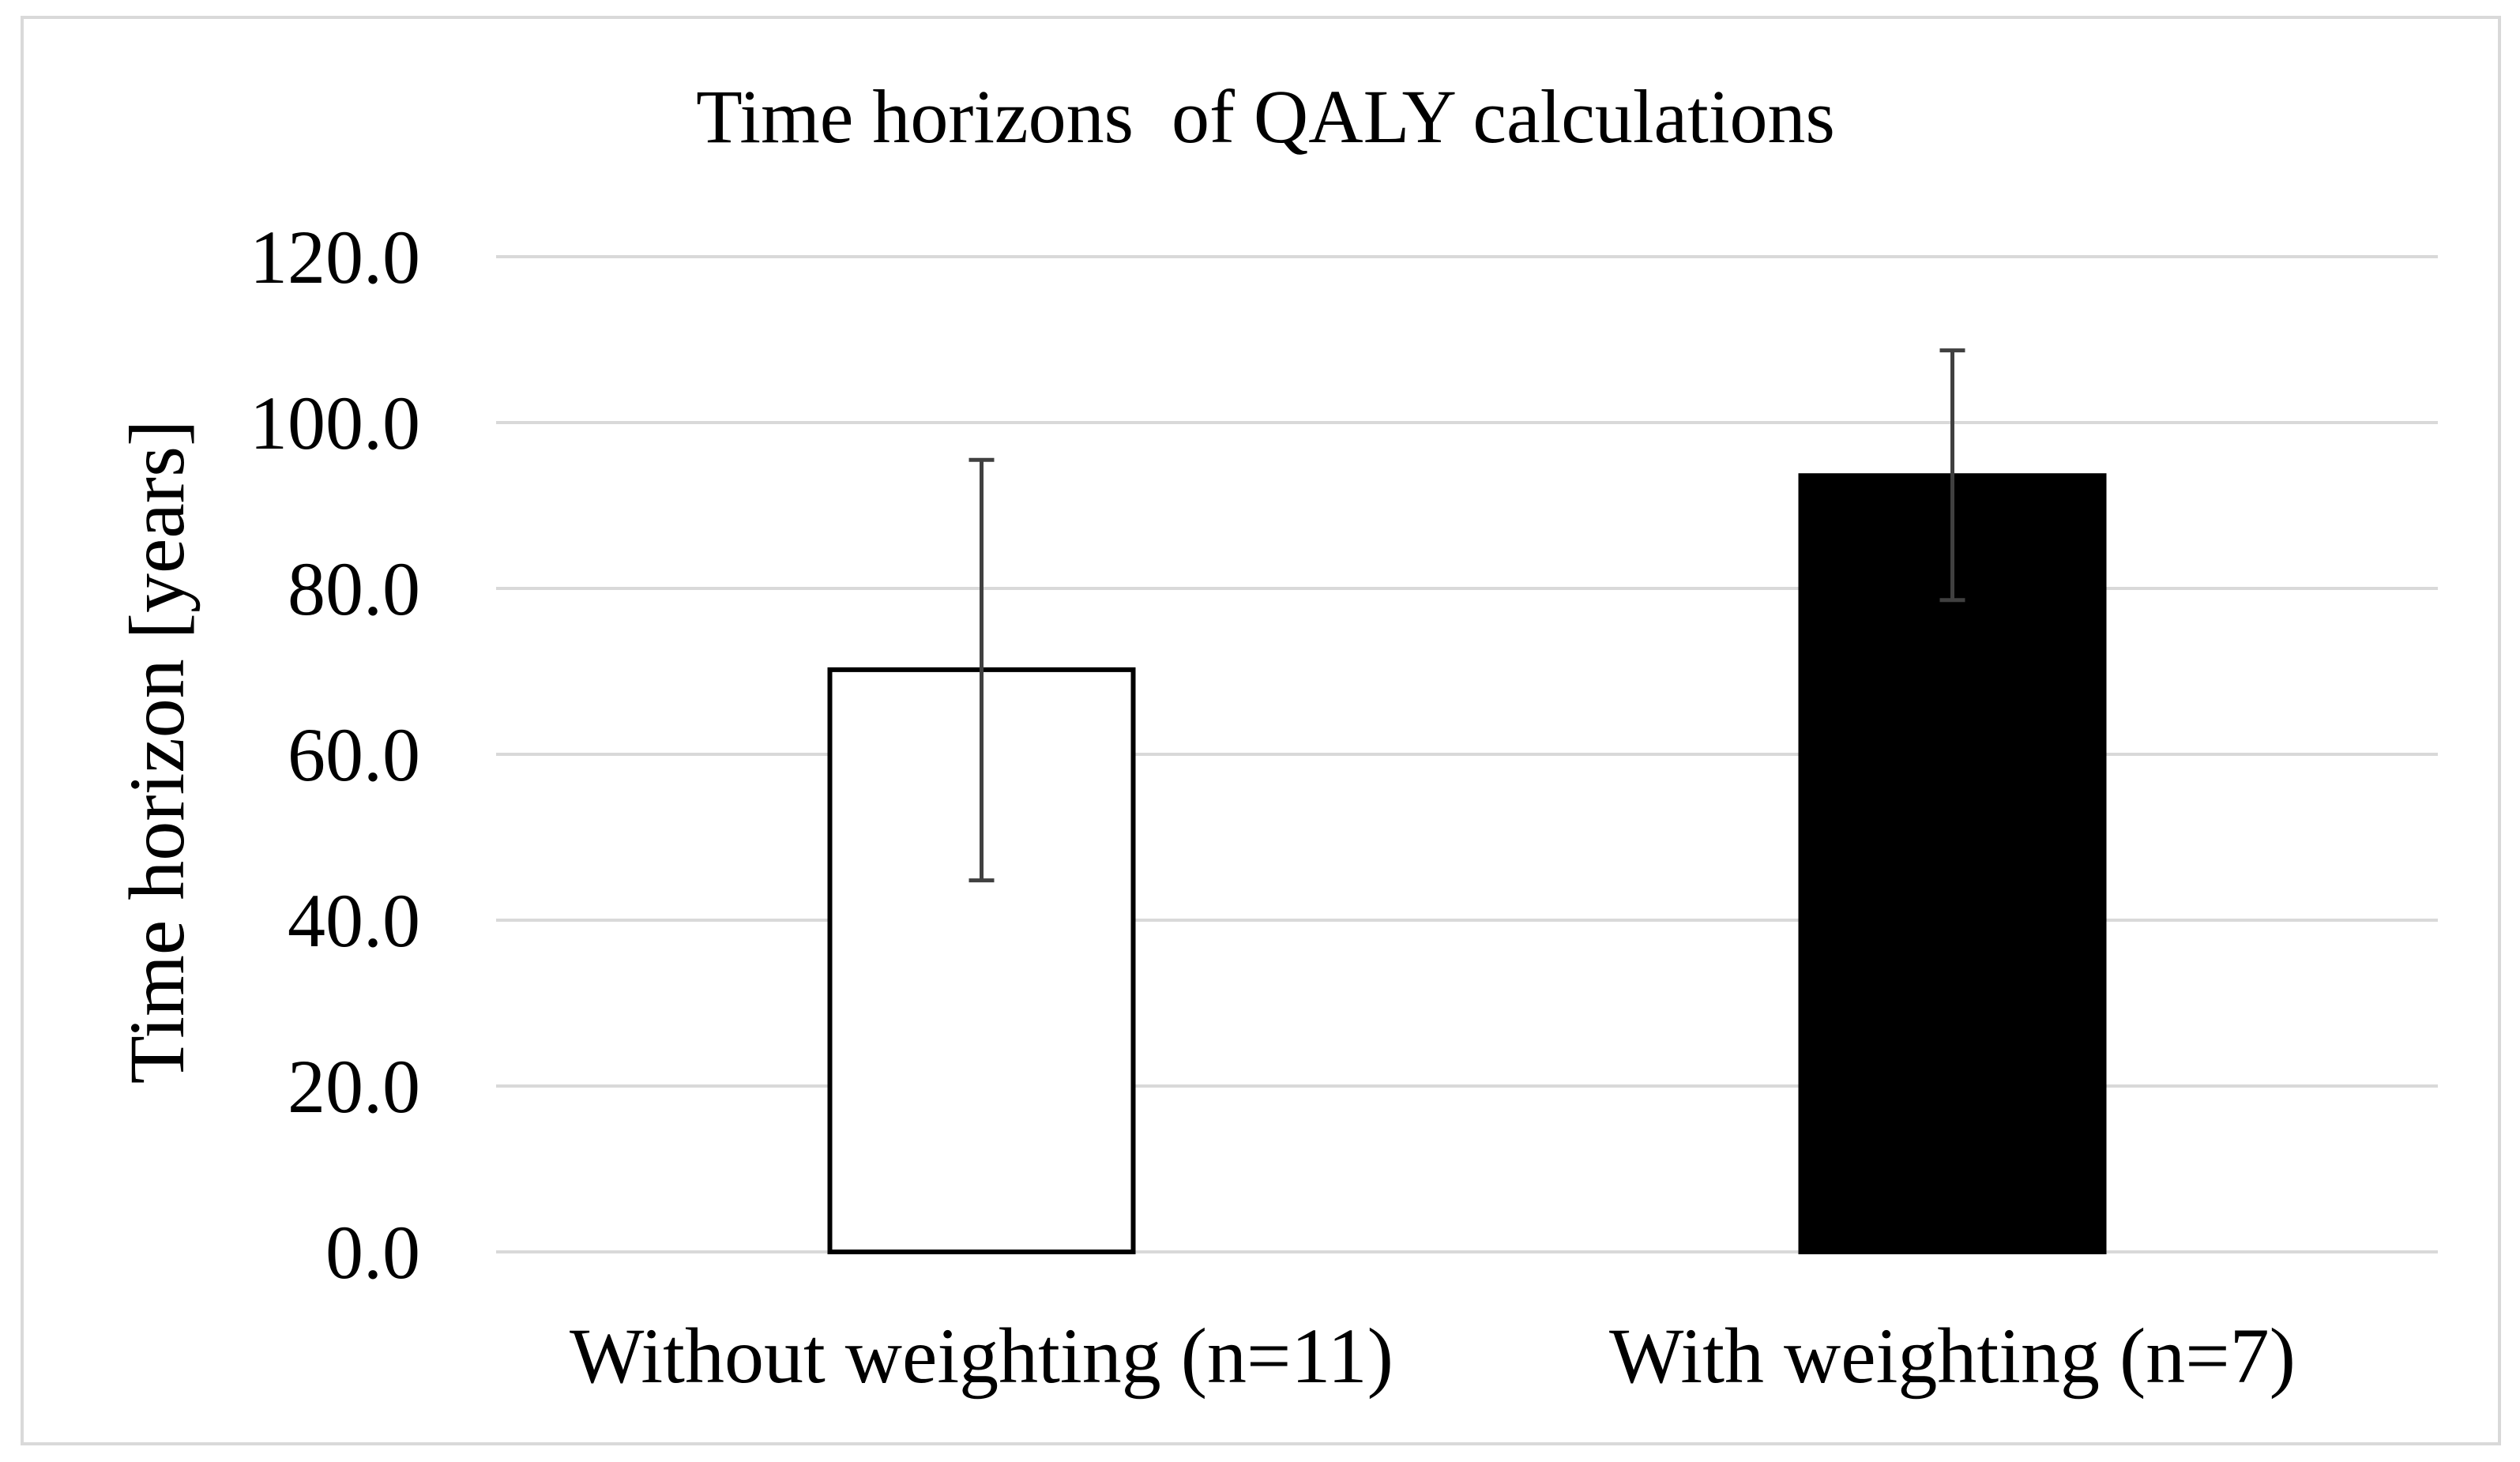  What do you see at coordinates (1265, 116) in the screenshot?
I see `chart-title: Time horizons of QALY calculations` at bounding box center [1265, 116].